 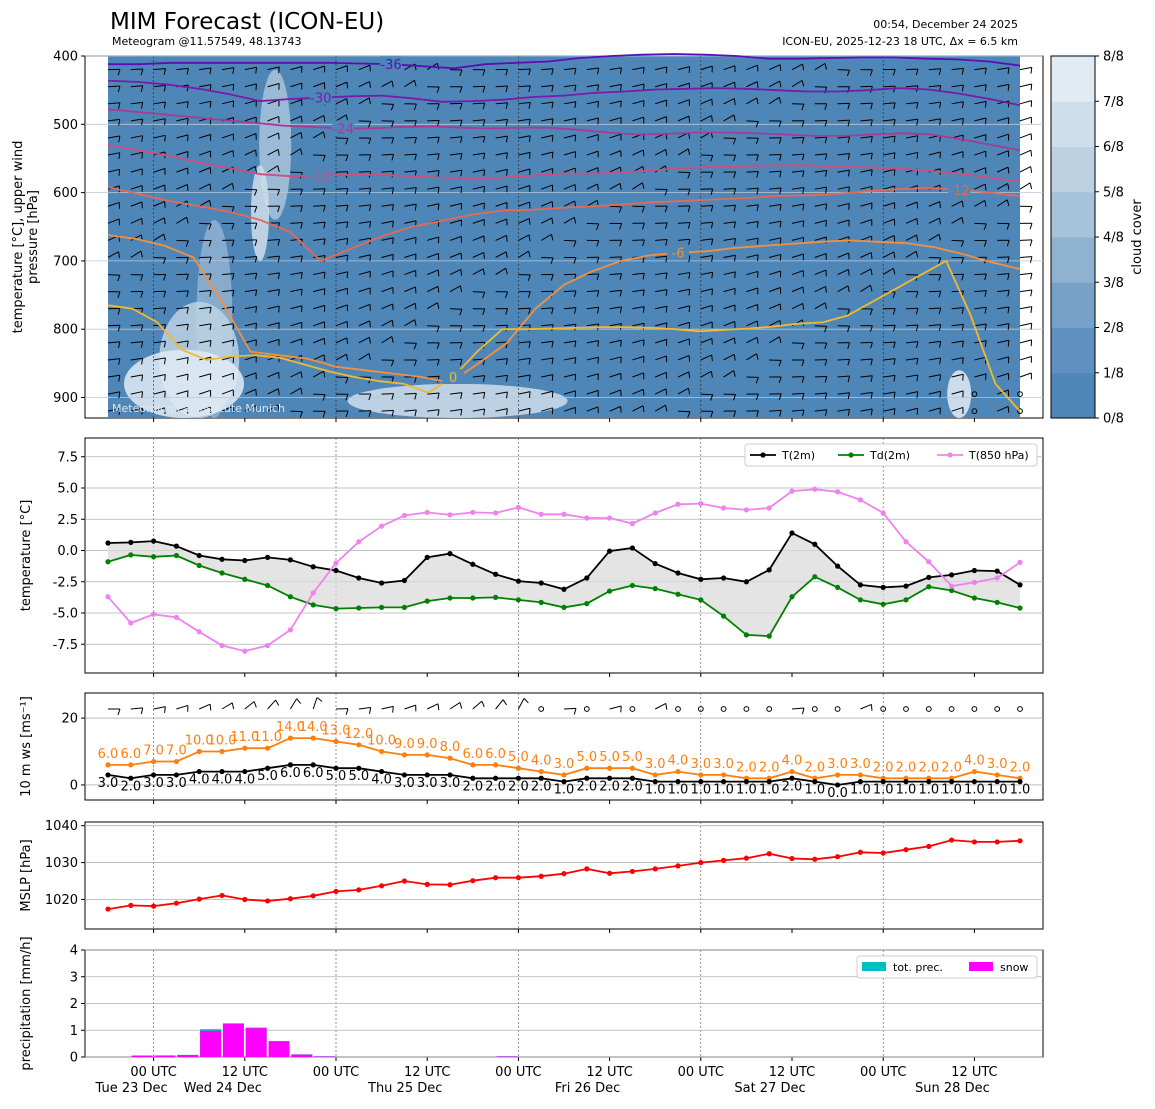 I want to click on isotherm-label: -18, so click(x=320, y=177).